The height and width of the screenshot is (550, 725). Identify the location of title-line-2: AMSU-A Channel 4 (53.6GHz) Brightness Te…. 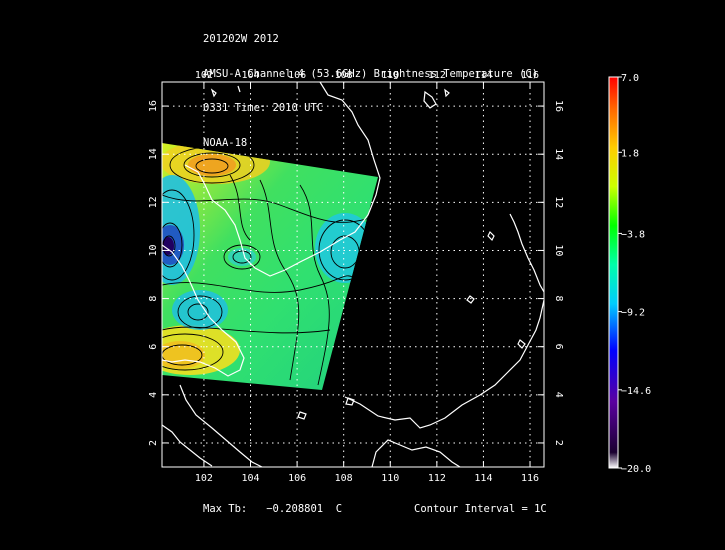
(371, 73).